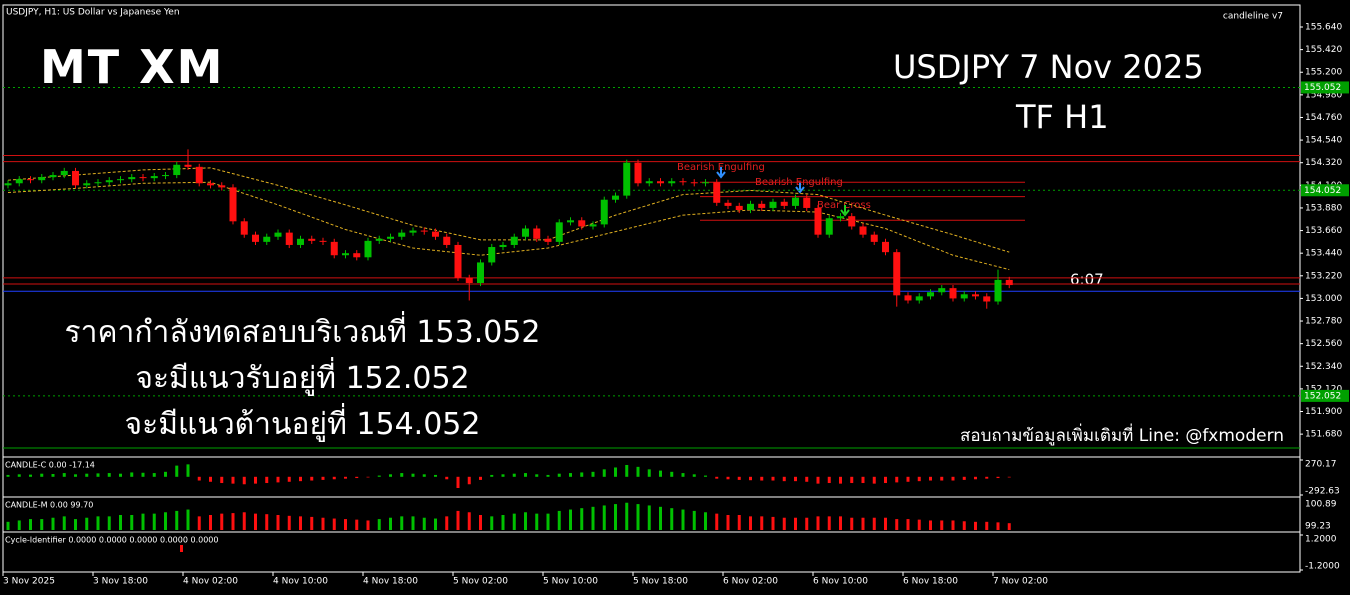 The image size is (1350, 595). Describe the element at coordinates (1323, 95) in the screenshot. I see `y-tick-label: 154.980` at that location.